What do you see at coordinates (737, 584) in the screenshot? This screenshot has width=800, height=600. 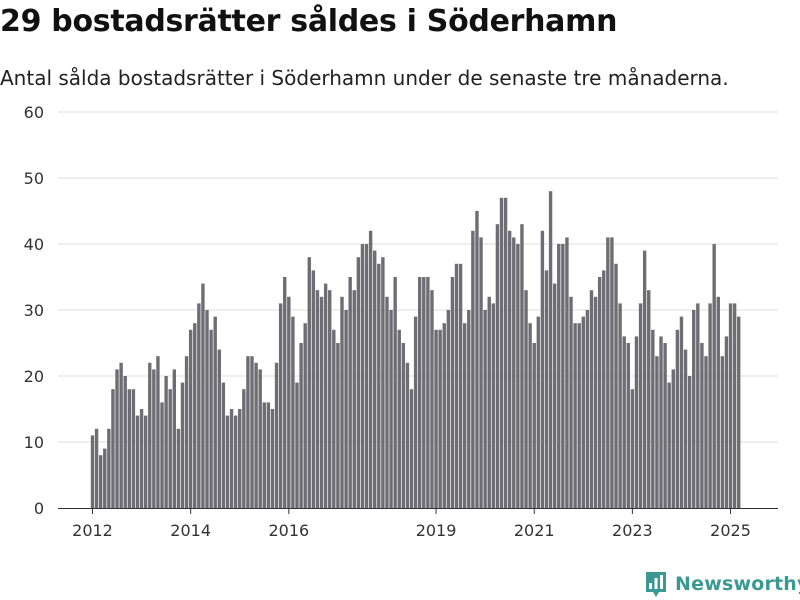 I see `brand-name: Newsworthy` at bounding box center [737, 584].